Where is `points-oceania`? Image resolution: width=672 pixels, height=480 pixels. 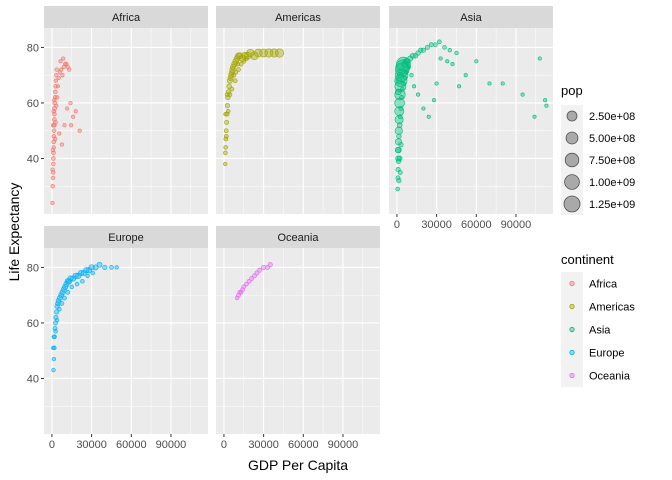
points-oceania is located at coordinates (253, 281).